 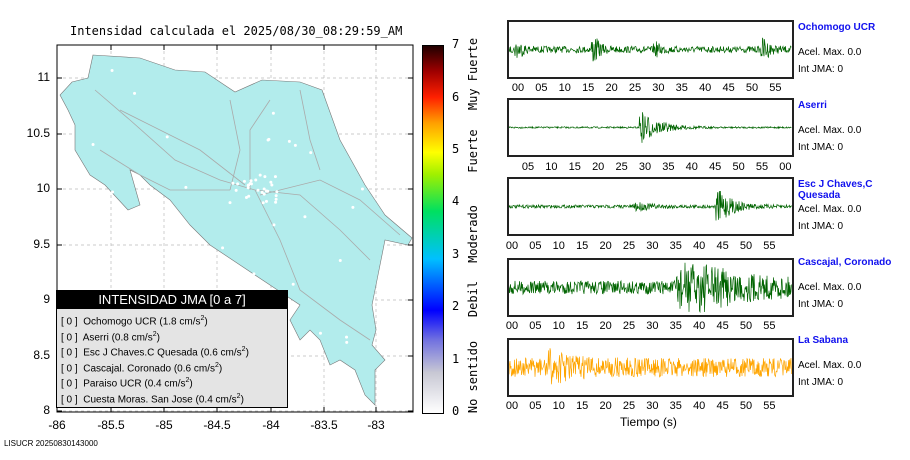 I want to click on jma-intensity: Int JMA: 0, so click(x=821, y=382).